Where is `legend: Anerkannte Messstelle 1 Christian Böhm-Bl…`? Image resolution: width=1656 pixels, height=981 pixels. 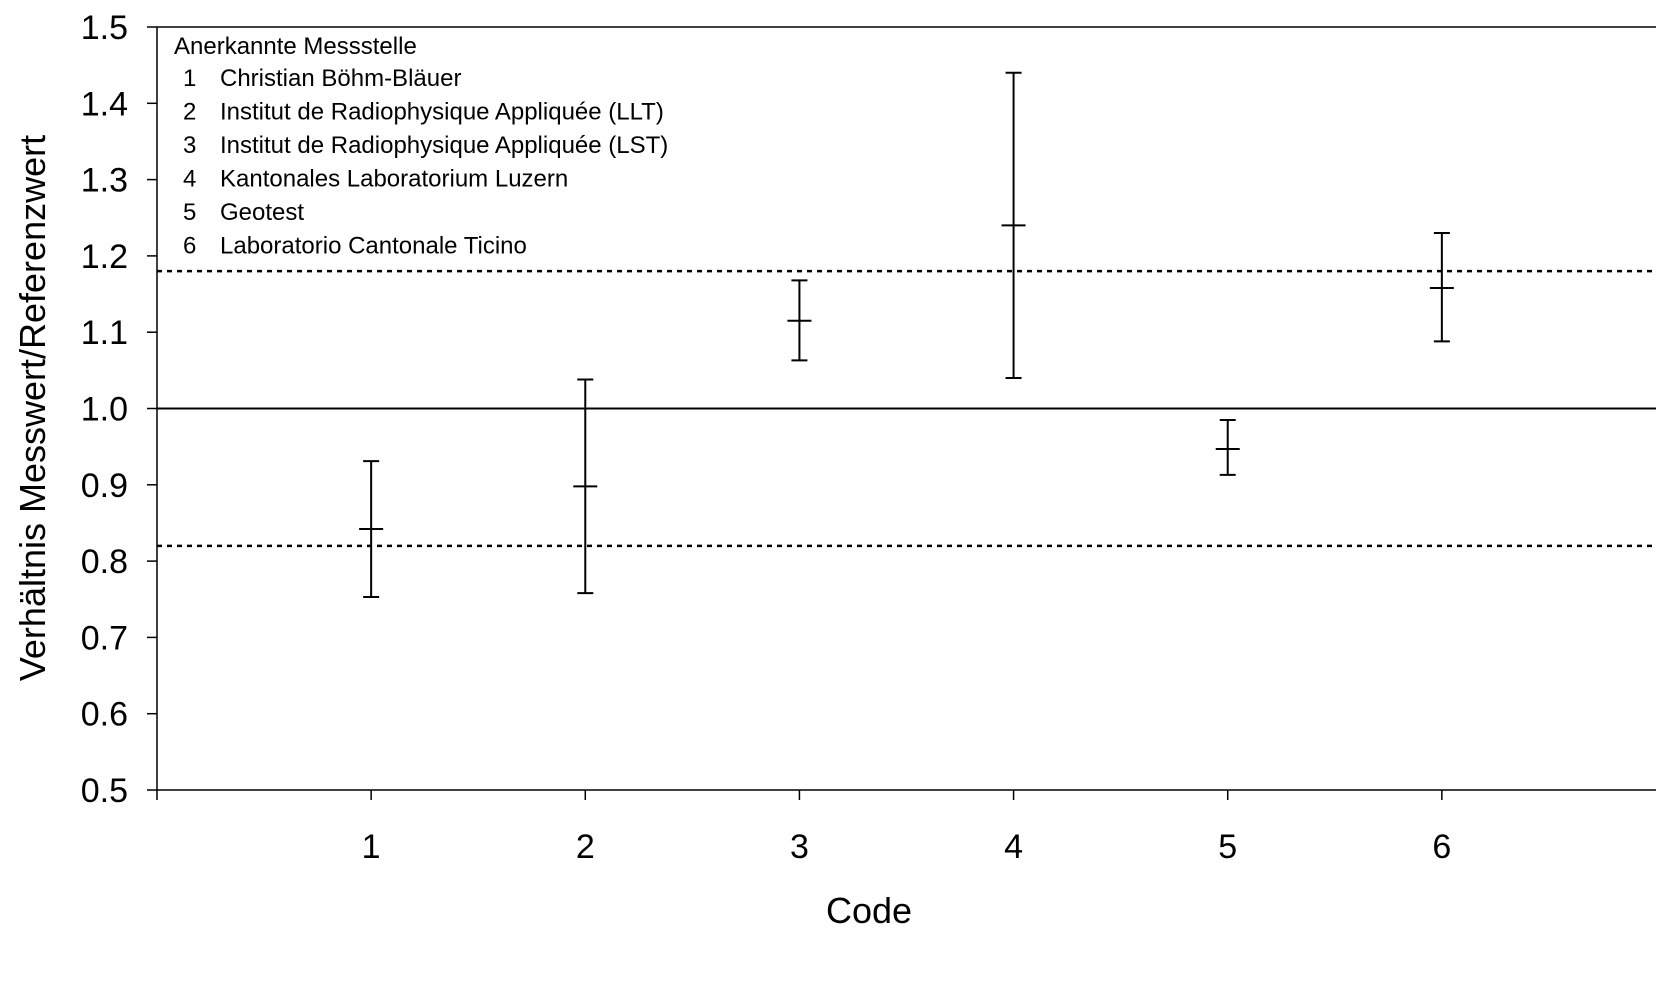 legend: Anerkannte Messstelle 1 Christian Böhm-Bl… is located at coordinates (421, 146).